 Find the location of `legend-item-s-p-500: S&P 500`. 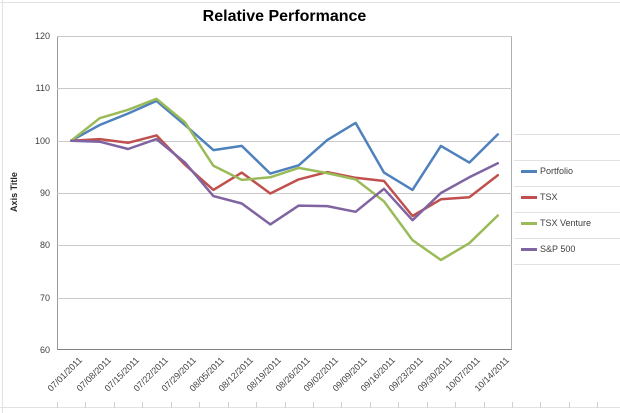

legend-item-s-p-500: S&P 500 is located at coordinates (548, 249).